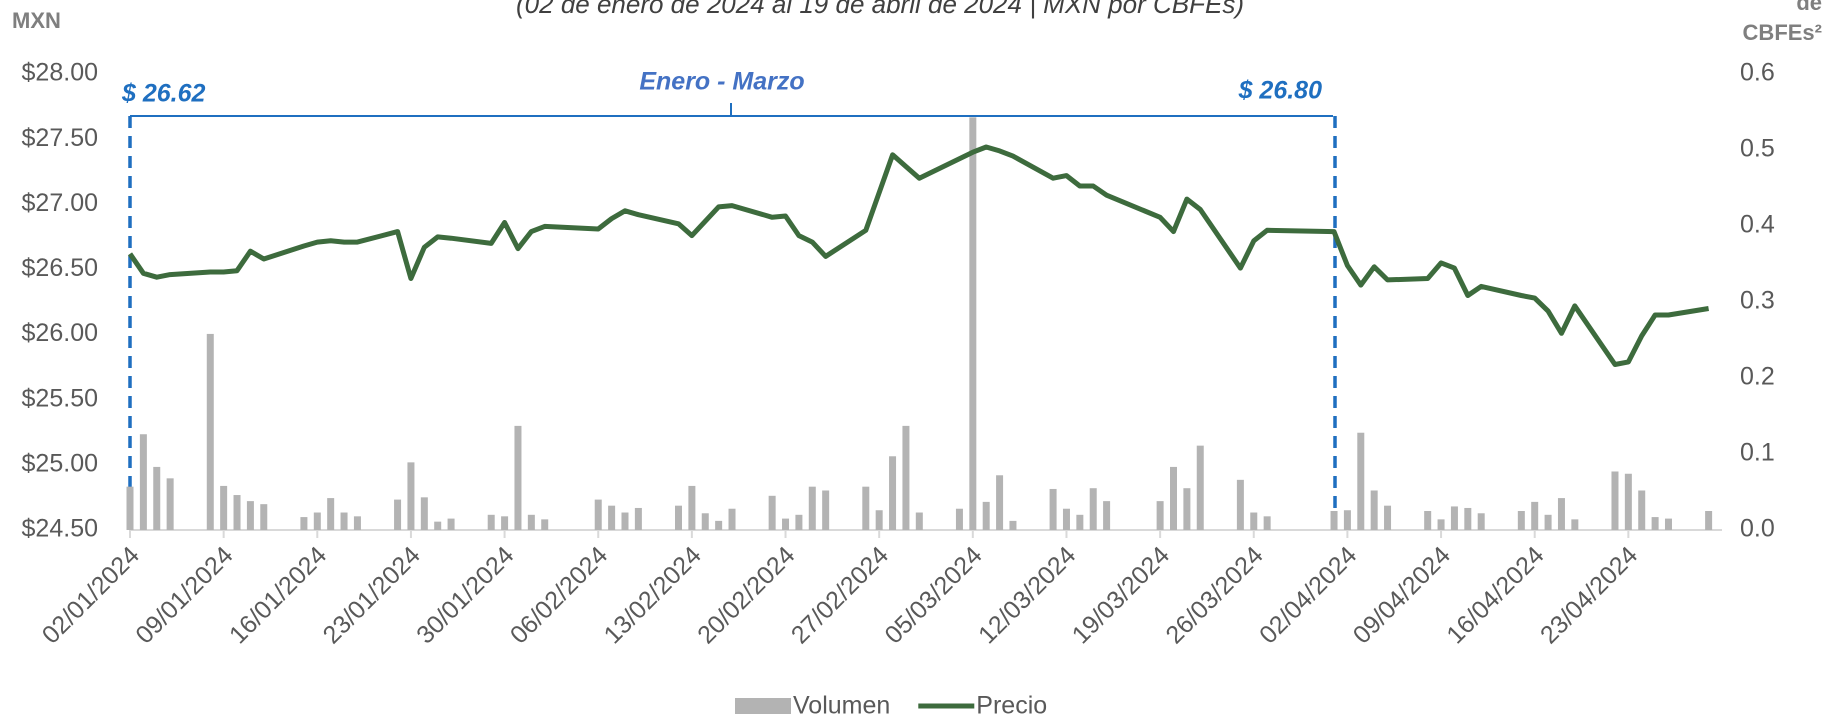 The height and width of the screenshot is (720, 1833). I want to click on x-tick-label: 23/01/2024, so click(372, 595).